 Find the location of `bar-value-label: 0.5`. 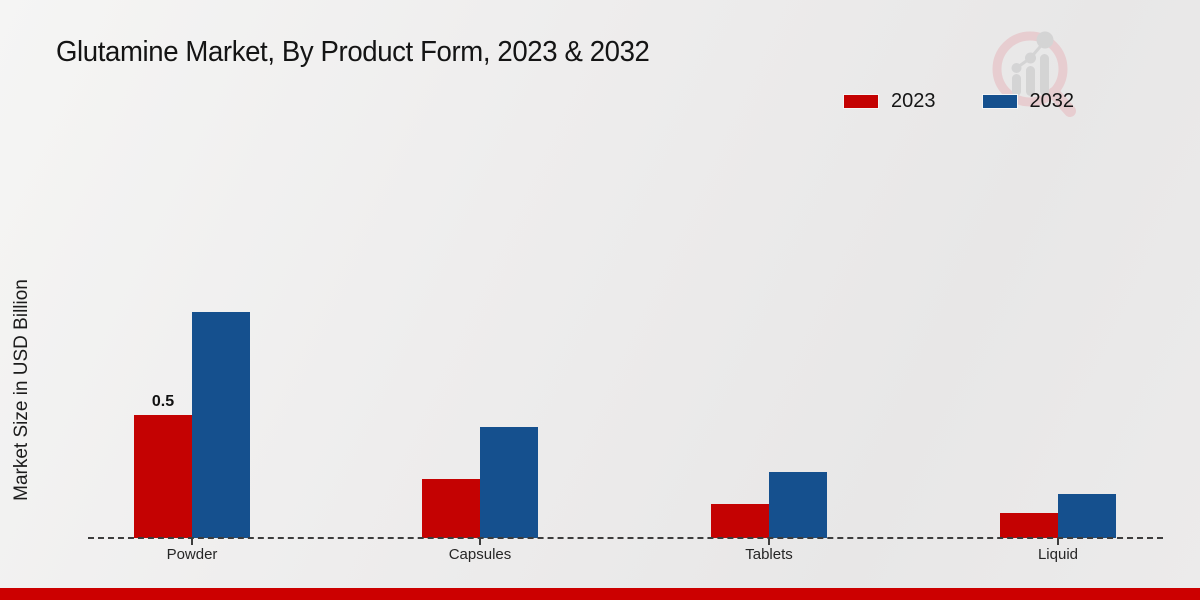

bar-value-label: 0.5 is located at coordinates (163, 401).